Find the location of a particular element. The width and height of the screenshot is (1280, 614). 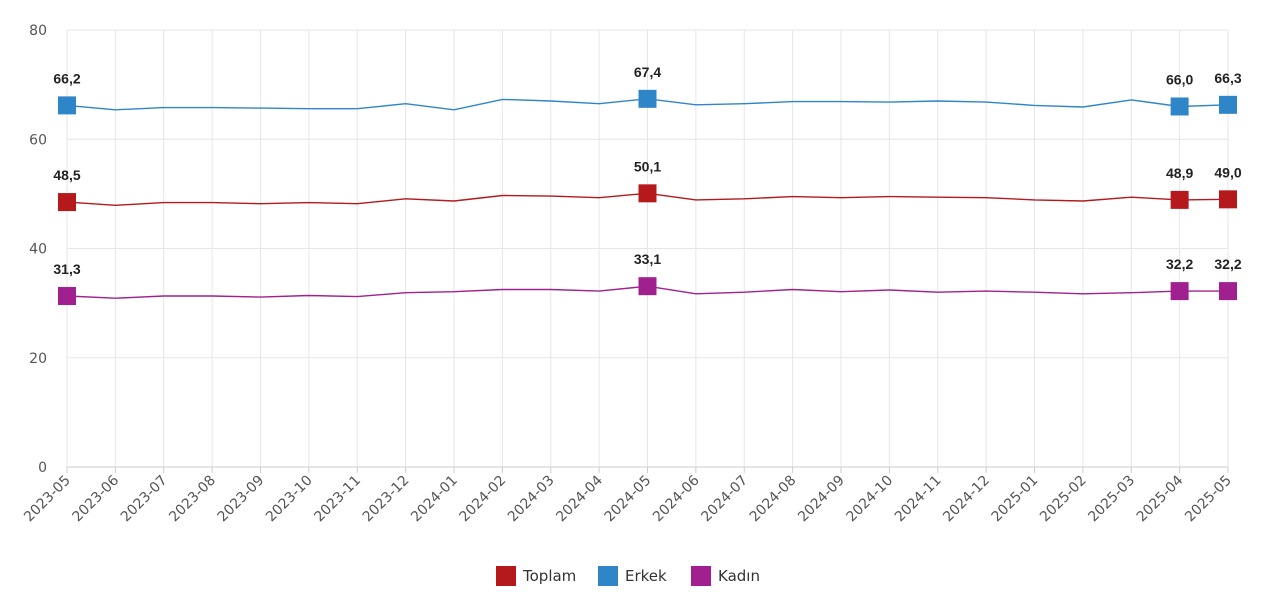

y-tick-label: 0 is located at coordinates (42, 468).